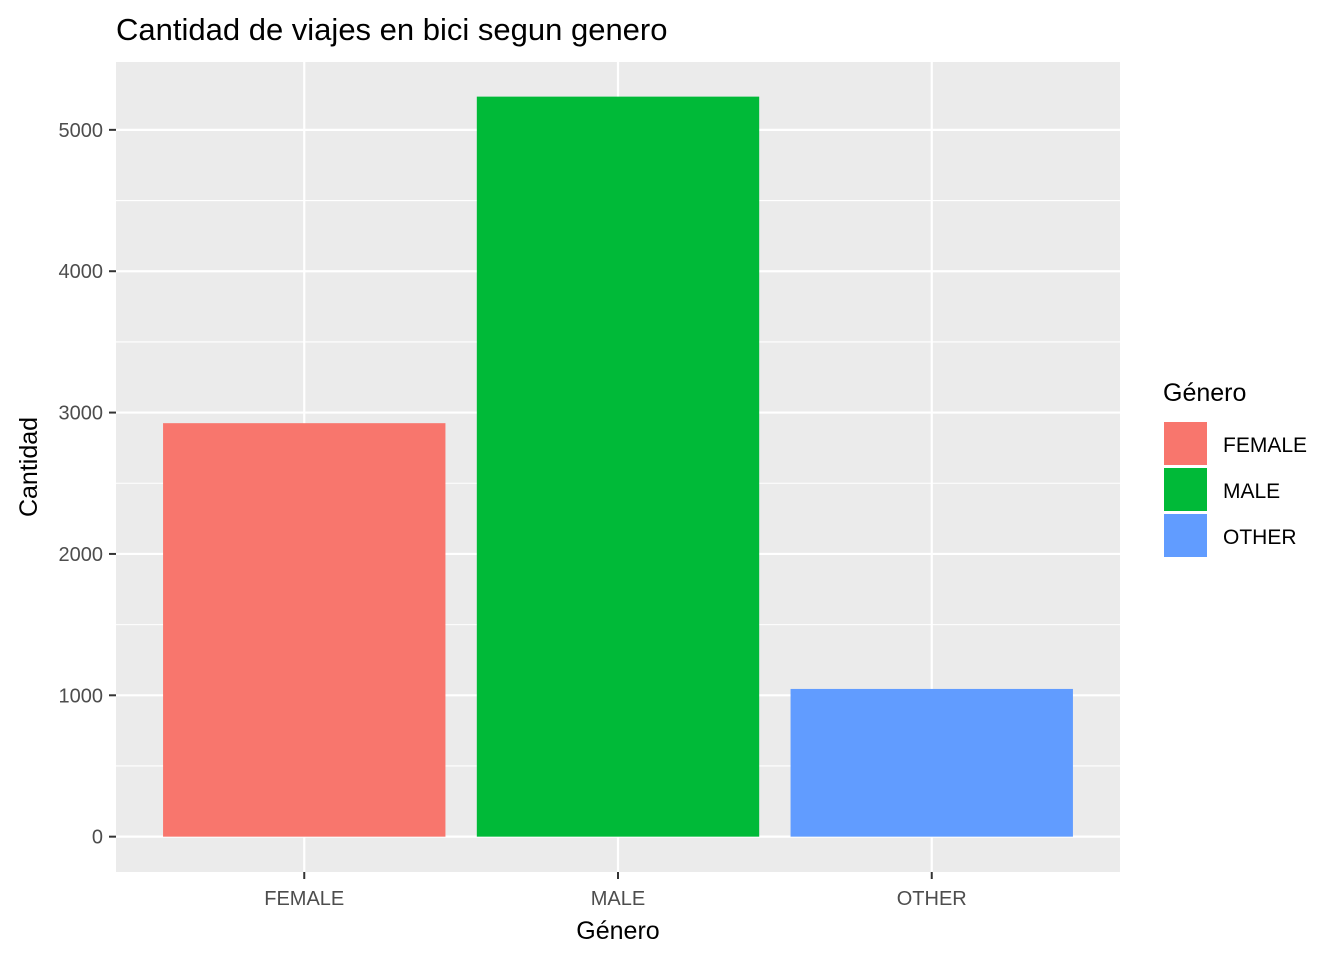 Image resolution: width=1344 pixels, height=960 pixels. What do you see at coordinates (1251, 491) in the screenshot?
I see `legend-label: MALE` at bounding box center [1251, 491].